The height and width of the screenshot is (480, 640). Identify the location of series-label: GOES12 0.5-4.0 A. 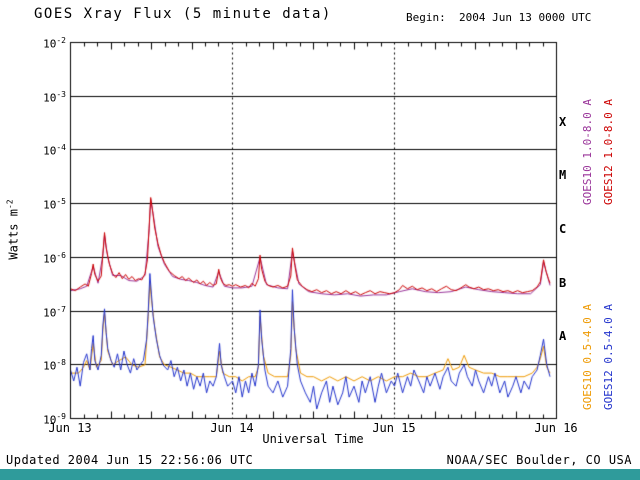
(608, 357).